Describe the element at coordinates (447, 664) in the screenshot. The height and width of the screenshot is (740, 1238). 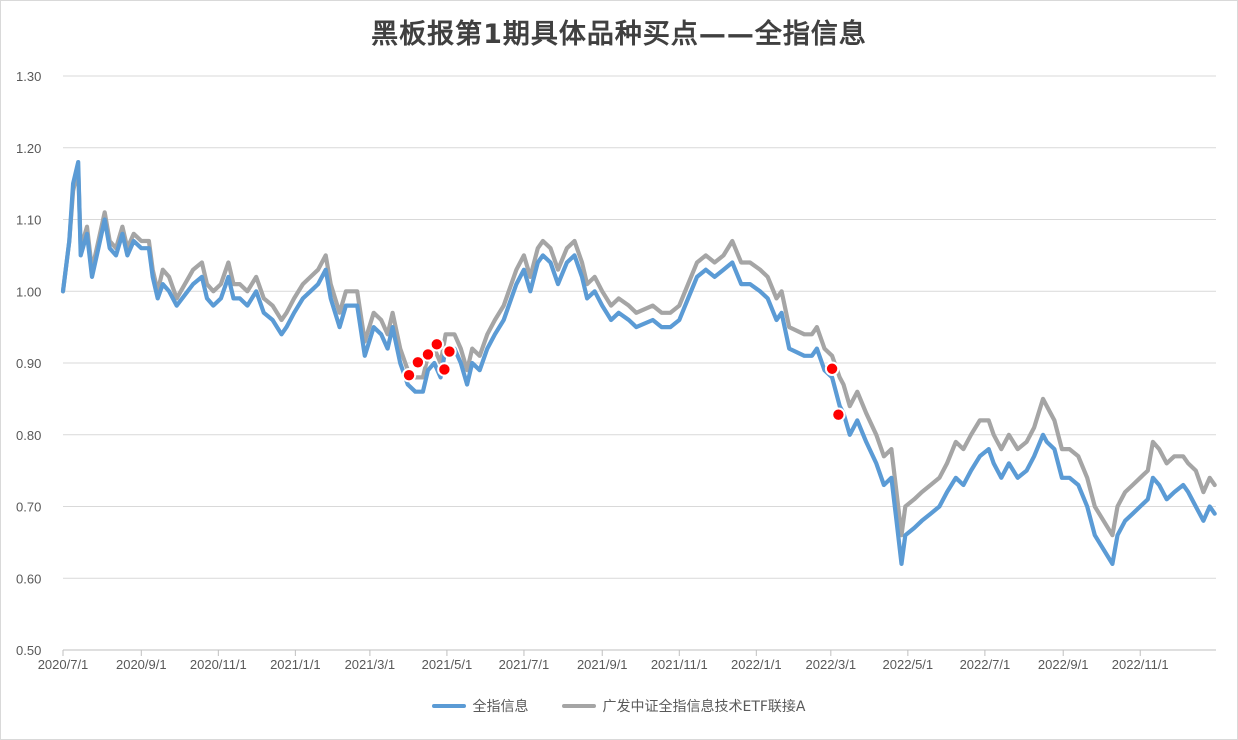
I see `x-tick-label: 2021/5/1` at that location.